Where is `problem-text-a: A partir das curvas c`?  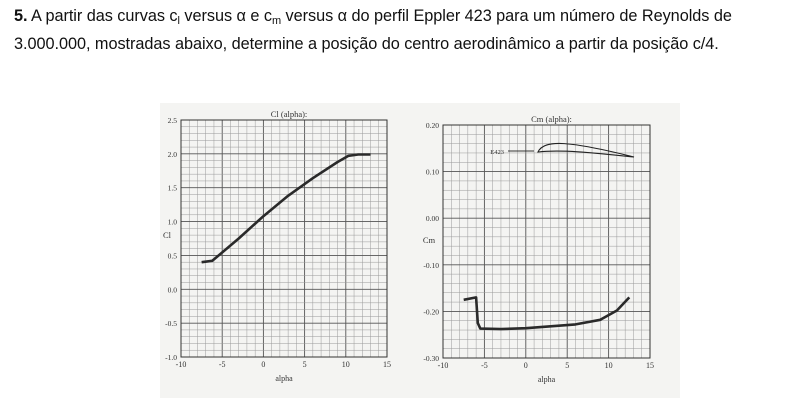 problem-text-a: A partir das curvas c is located at coordinates (102, 16).